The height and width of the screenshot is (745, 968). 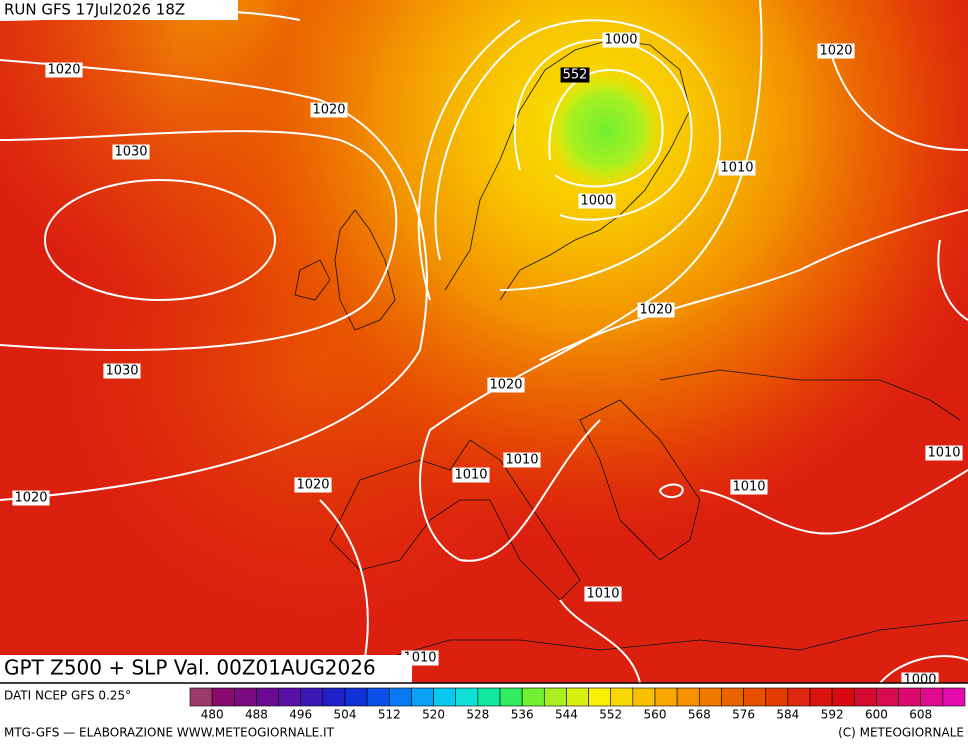 I want to click on run-label: RUN GFS 17Jul2026 18Z, so click(x=94, y=10).